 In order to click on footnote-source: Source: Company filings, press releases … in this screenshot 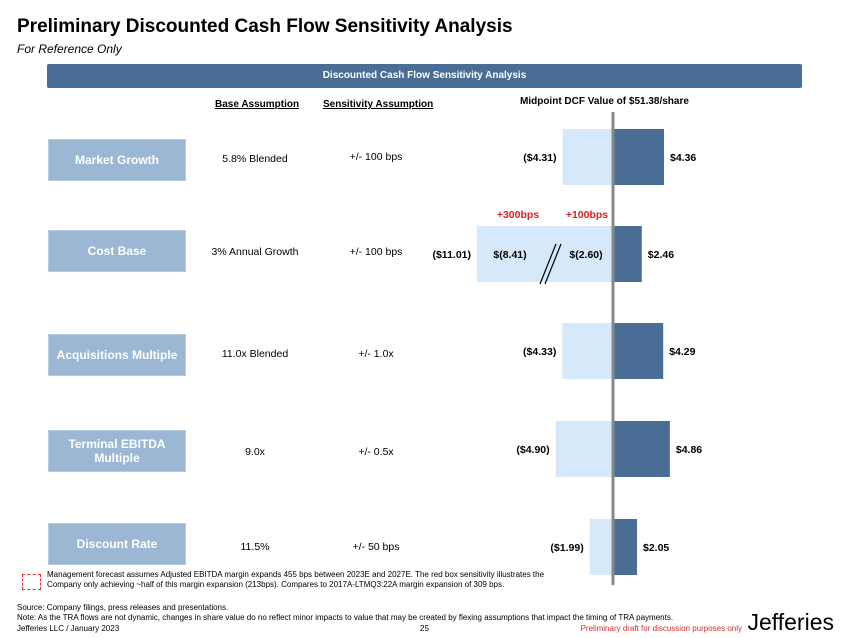, I will do `click(123, 607)`.